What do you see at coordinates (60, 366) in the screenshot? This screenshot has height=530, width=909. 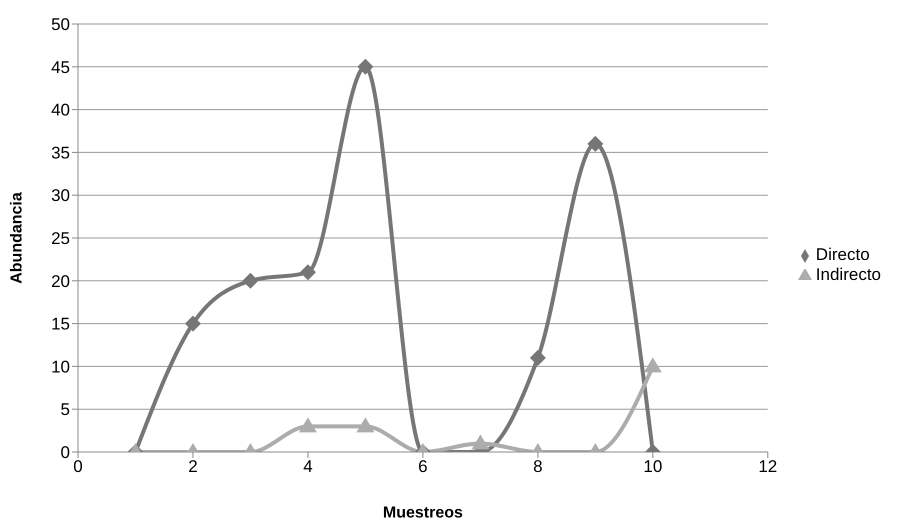 I see `y-tick-label: 10` at bounding box center [60, 366].